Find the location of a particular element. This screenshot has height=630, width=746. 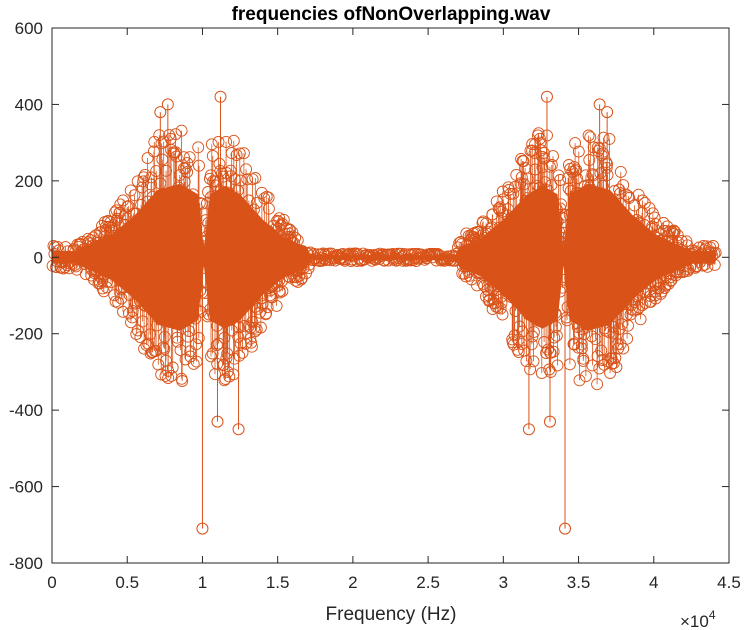

x-tick-label: 2 is located at coordinates (352, 582).